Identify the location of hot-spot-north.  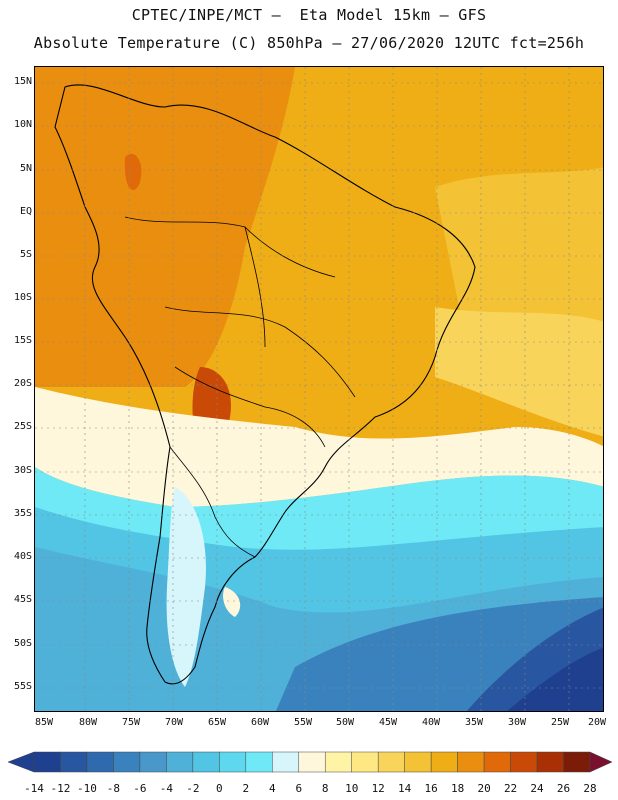
(133, 171).